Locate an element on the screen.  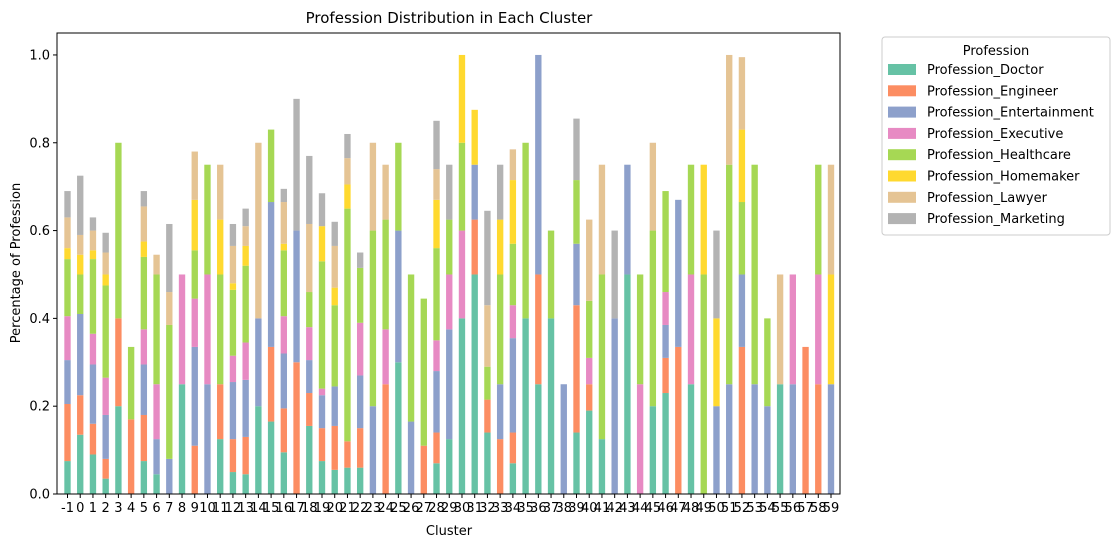
x-tick-label: 27 is located at coordinates (424, 508).